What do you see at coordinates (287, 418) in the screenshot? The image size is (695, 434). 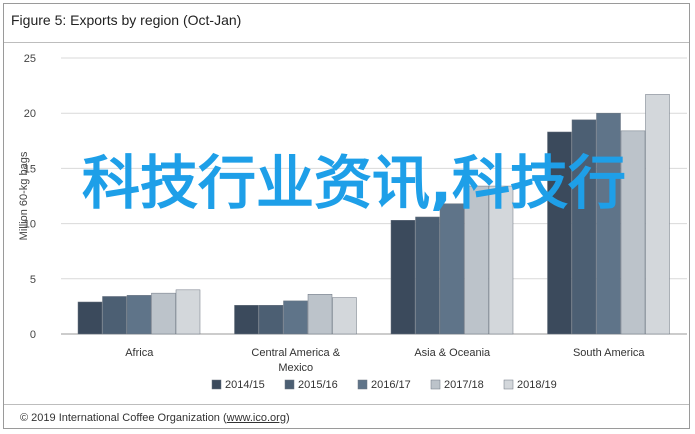 I see `footer-suffix: )` at bounding box center [287, 418].